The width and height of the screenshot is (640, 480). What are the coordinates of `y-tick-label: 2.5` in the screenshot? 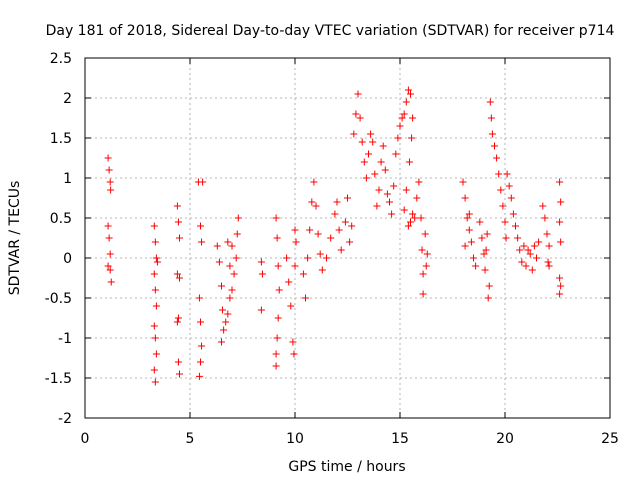 It's located at (61, 59).